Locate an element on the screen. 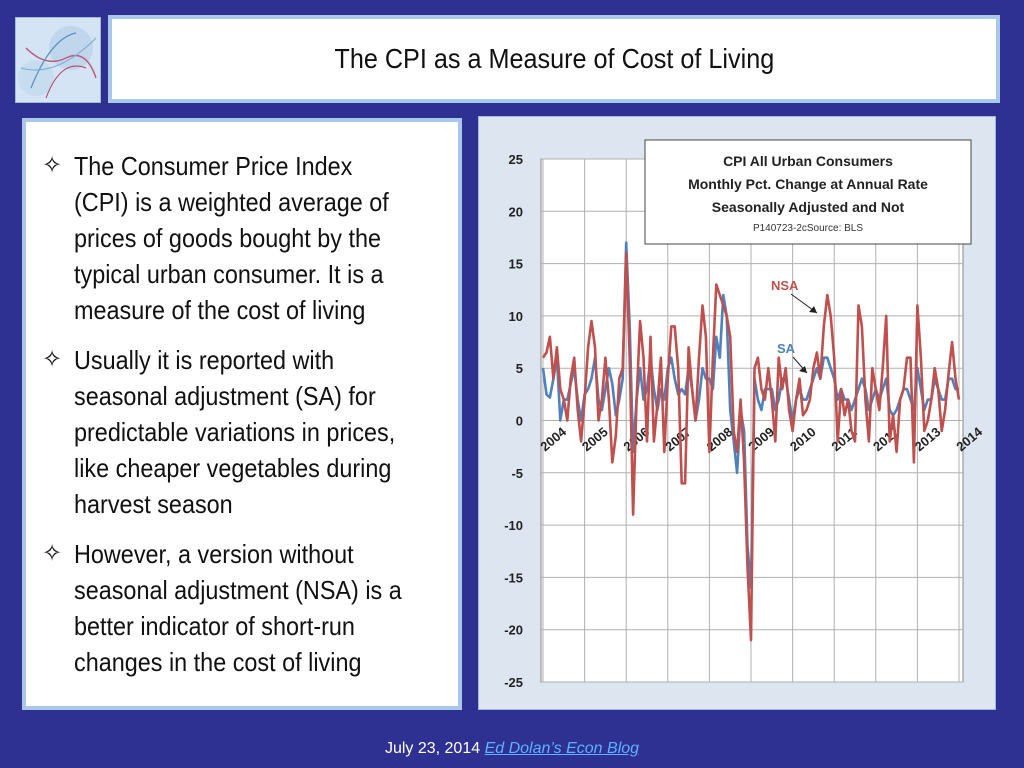 The height and width of the screenshot is (768, 1024). y-tick-label: -15 is located at coordinates (513, 577).